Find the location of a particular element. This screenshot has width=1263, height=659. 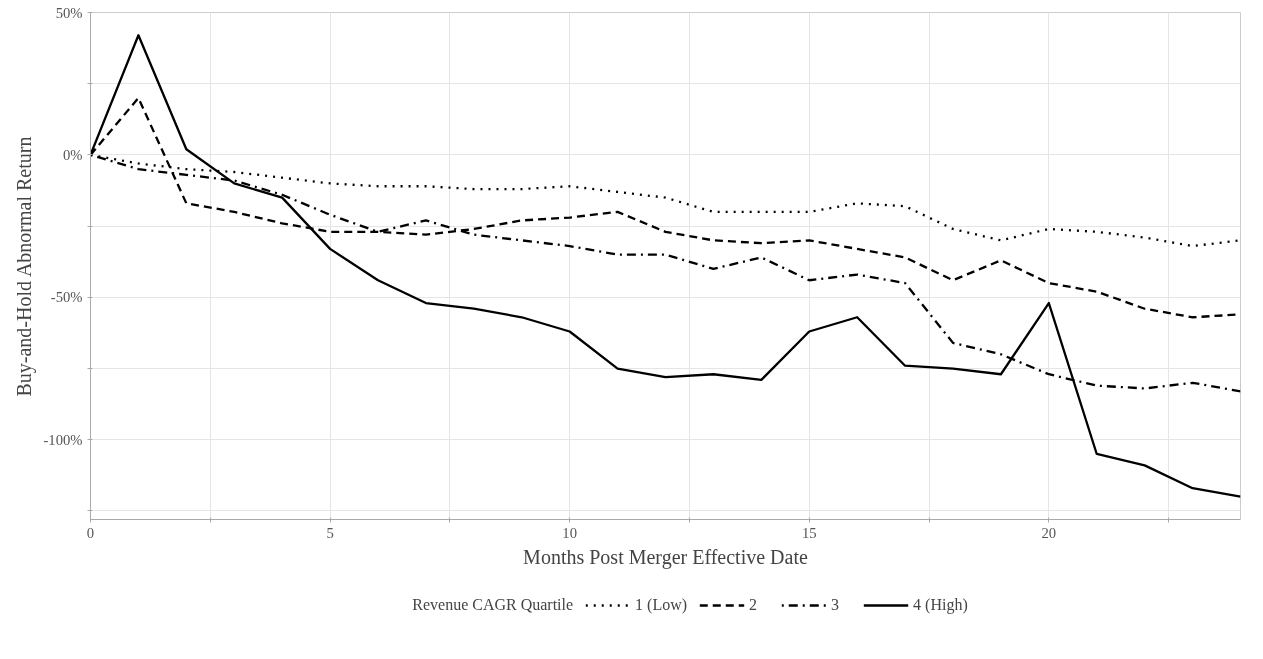

legend-label: 1 (Low) is located at coordinates (661, 605).